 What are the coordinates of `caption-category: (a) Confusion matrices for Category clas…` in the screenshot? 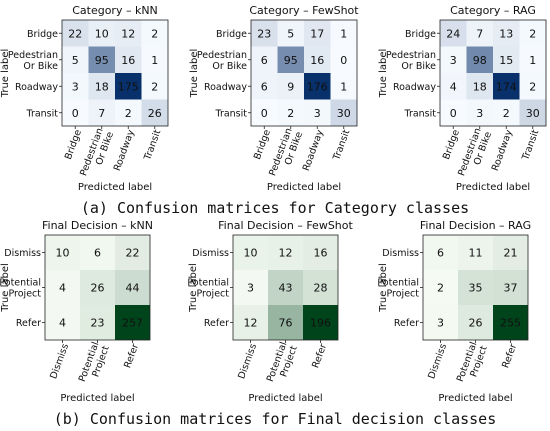 It's located at (275, 208).